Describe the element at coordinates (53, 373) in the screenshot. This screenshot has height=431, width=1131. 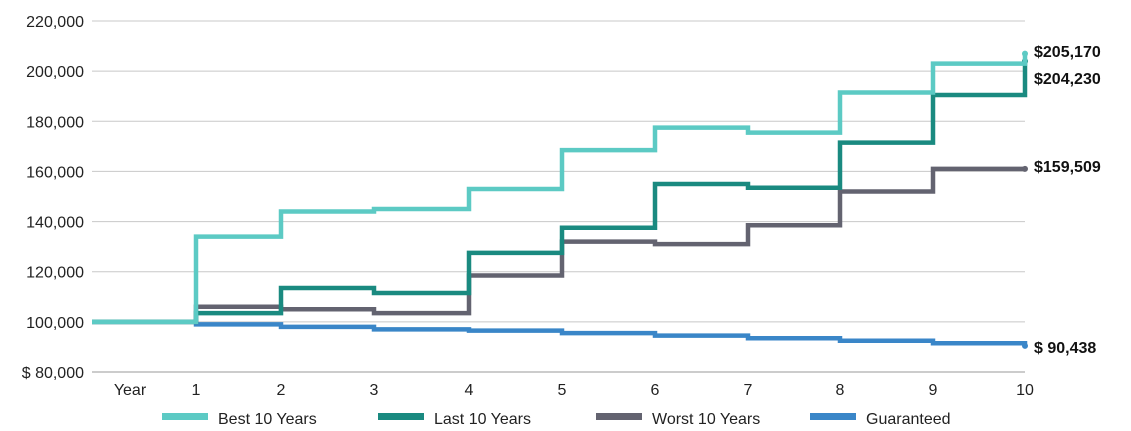
I see `y-tick-label: $ 80,000` at that location.